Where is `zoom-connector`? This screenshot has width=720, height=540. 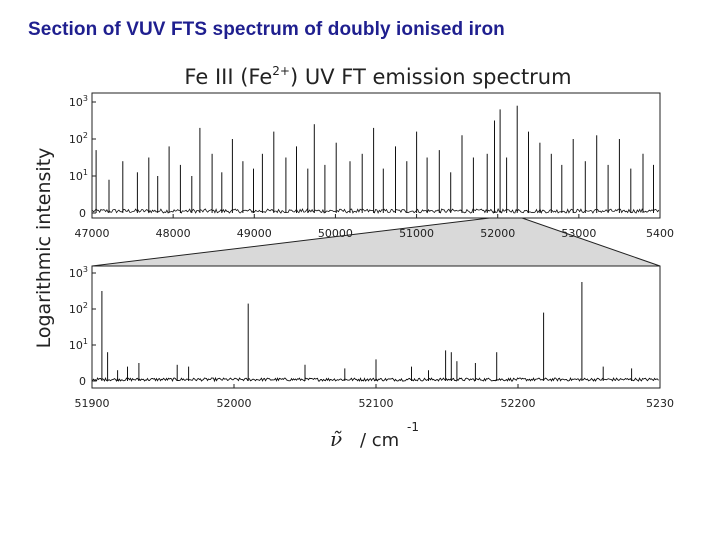
zoom-connector is located at coordinates (376, 242).